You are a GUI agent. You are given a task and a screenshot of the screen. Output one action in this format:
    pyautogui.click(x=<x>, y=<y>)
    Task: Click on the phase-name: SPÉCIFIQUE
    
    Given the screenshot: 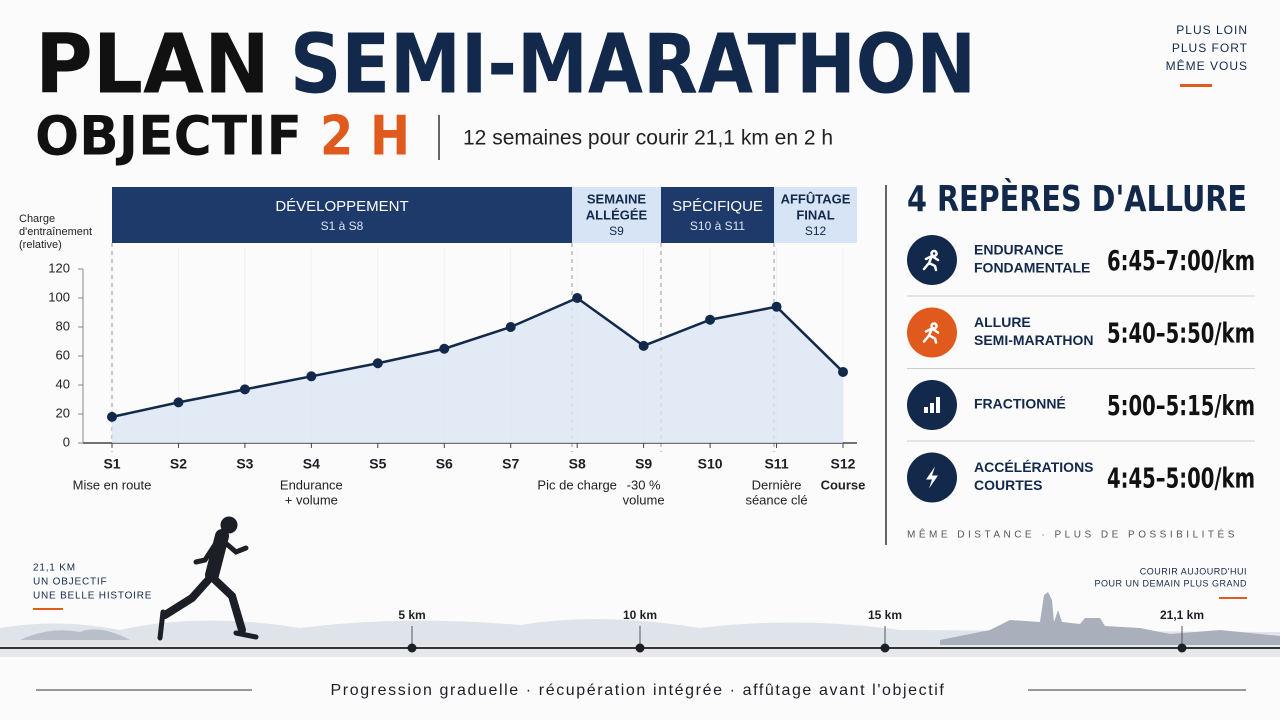 What is the action you would take?
    pyautogui.click(x=717, y=206)
    